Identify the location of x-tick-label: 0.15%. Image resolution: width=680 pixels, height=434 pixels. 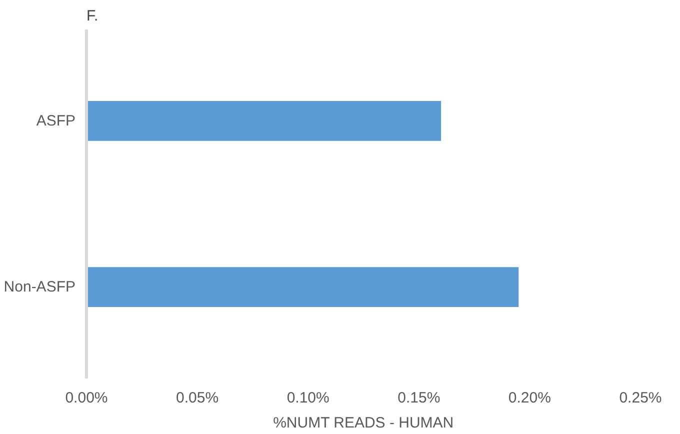
(419, 398).